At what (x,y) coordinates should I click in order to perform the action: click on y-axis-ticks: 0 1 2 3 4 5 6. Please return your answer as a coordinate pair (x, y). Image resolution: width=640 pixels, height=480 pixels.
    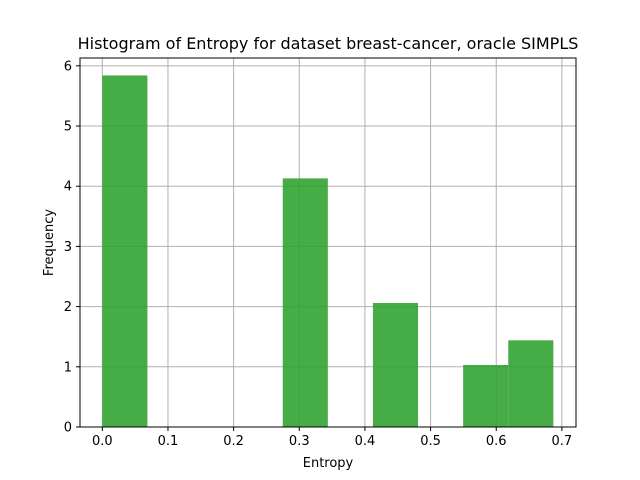
    Looking at the image, I should click on (72, 247).